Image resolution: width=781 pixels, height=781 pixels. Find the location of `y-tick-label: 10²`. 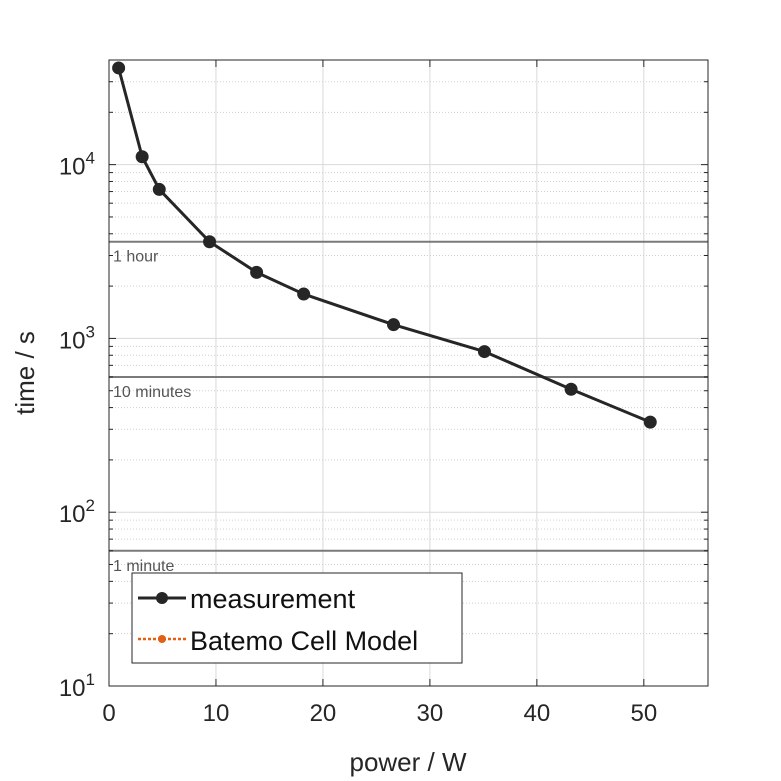

y-tick-label: 10² is located at coordinates (77, 512).